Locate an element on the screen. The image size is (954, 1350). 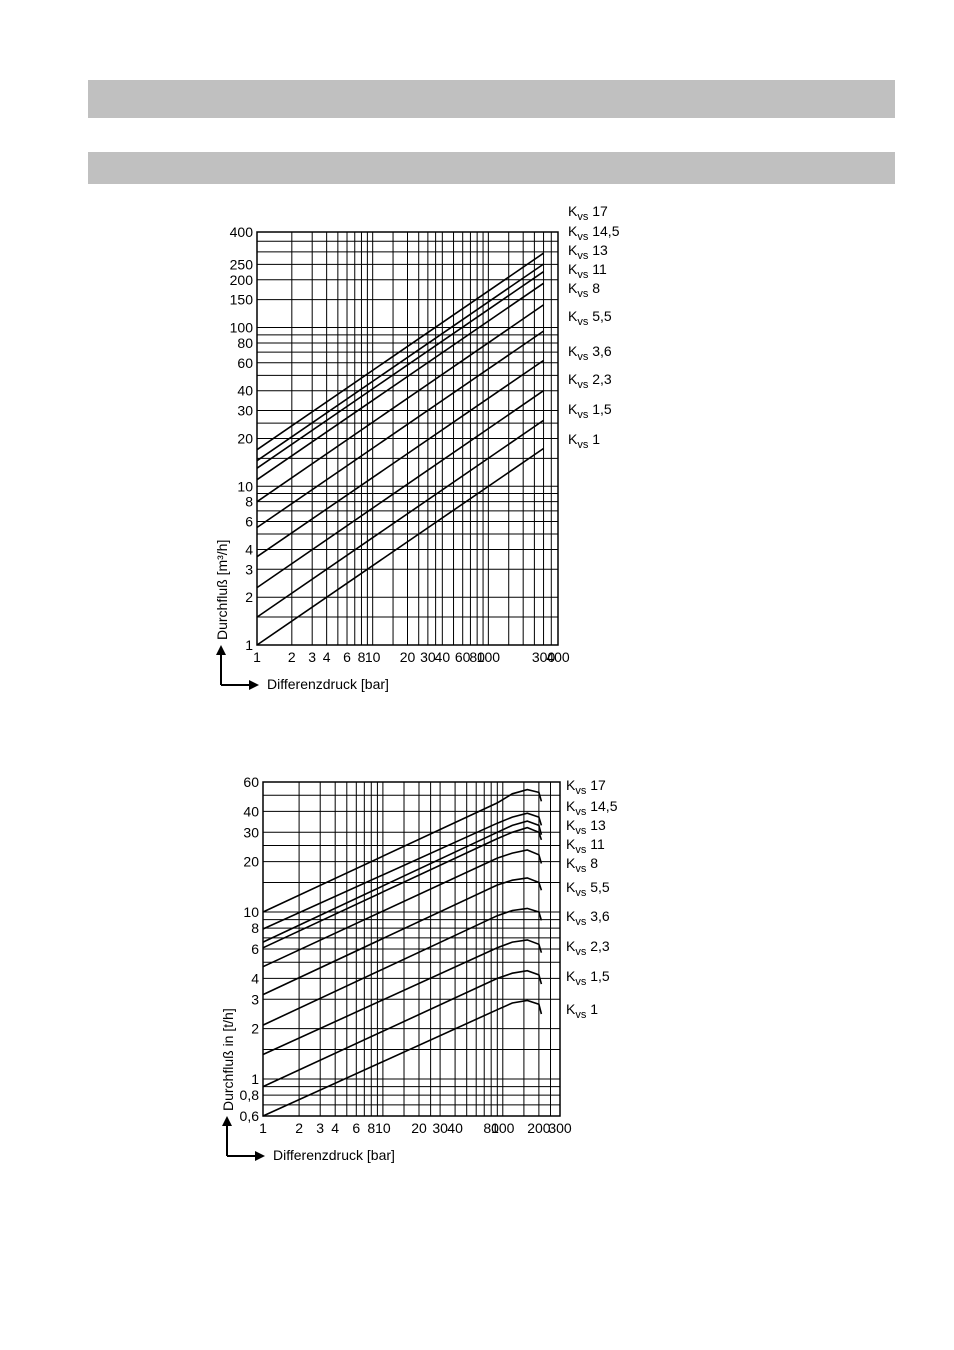
subheader-bar is located at coordinates (491, 168).